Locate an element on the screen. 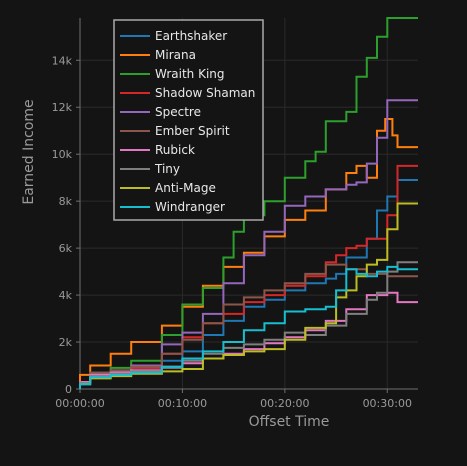  legend-label-earthshaker: Earthshaker is located at coordinates (191, 36).